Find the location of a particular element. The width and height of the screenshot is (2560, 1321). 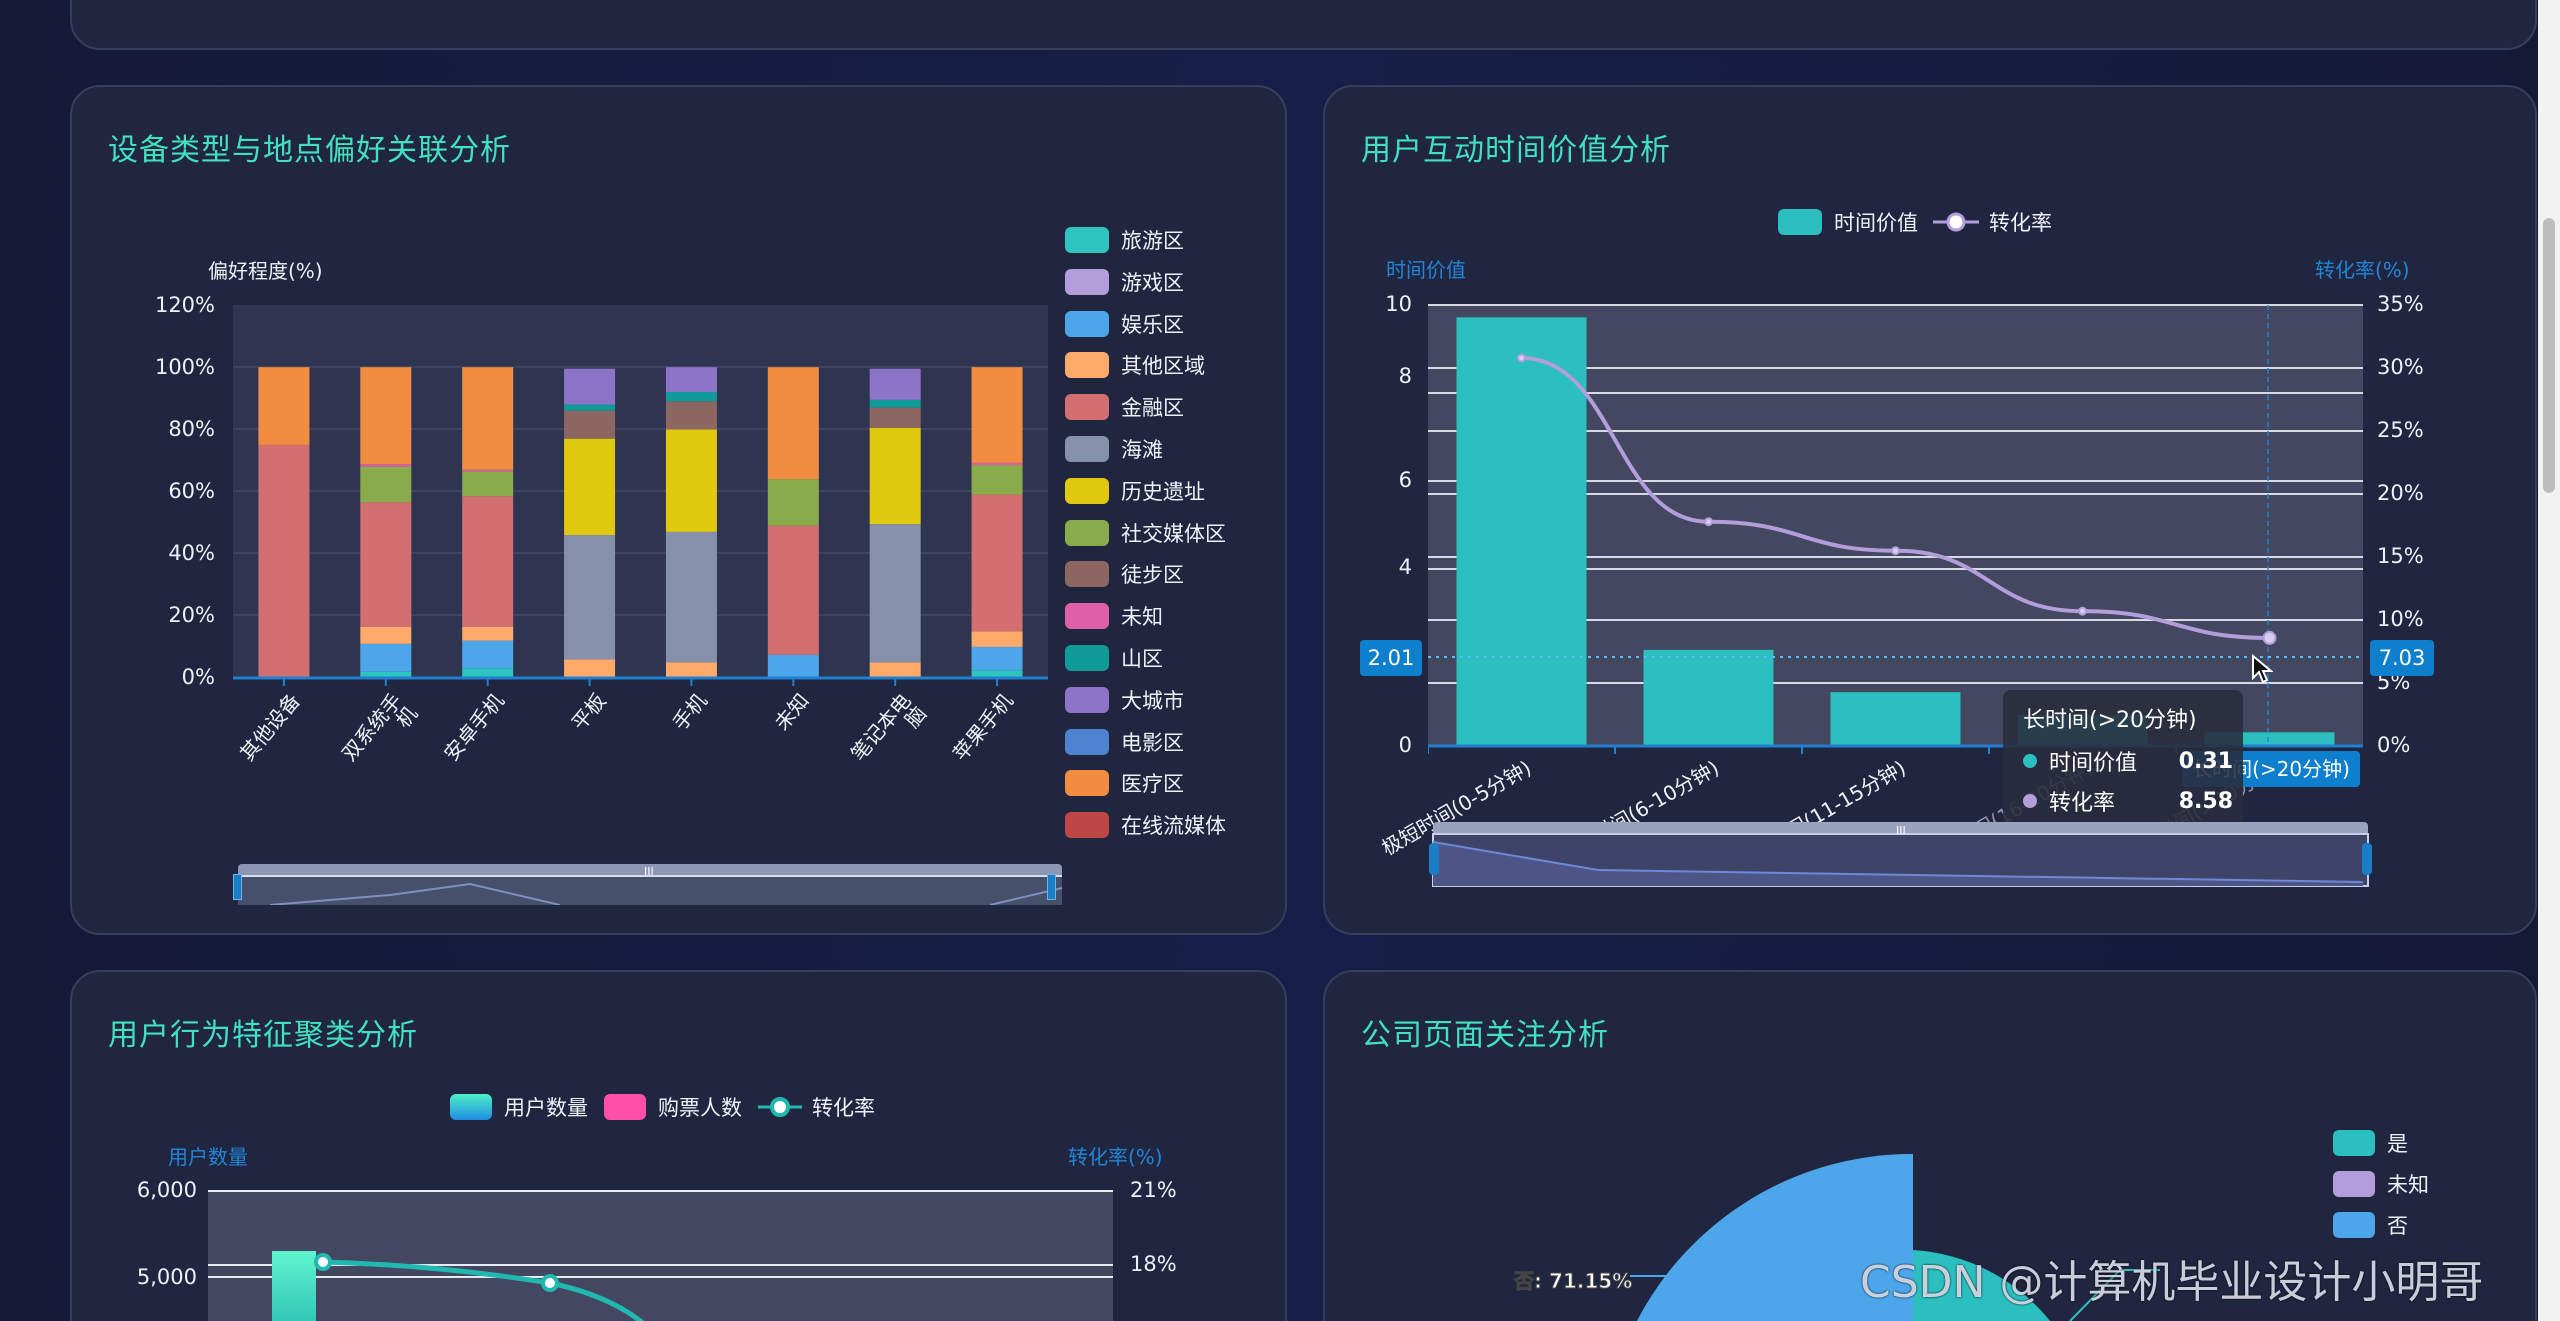

legend-item: 徒步区 is located at coordinates (1124, 574).